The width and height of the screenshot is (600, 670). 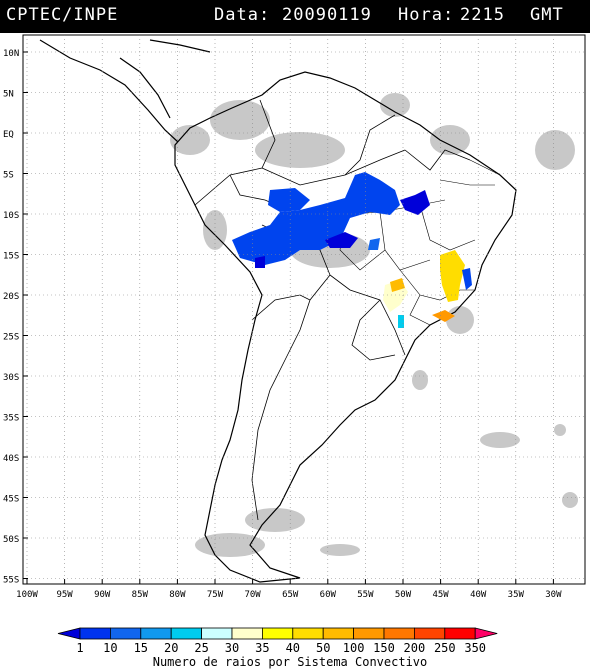 What do you see at coordinates (403, 595) in the screenshot?
I see `lon-label-50W: 50W` at bounding box center [403, 595].